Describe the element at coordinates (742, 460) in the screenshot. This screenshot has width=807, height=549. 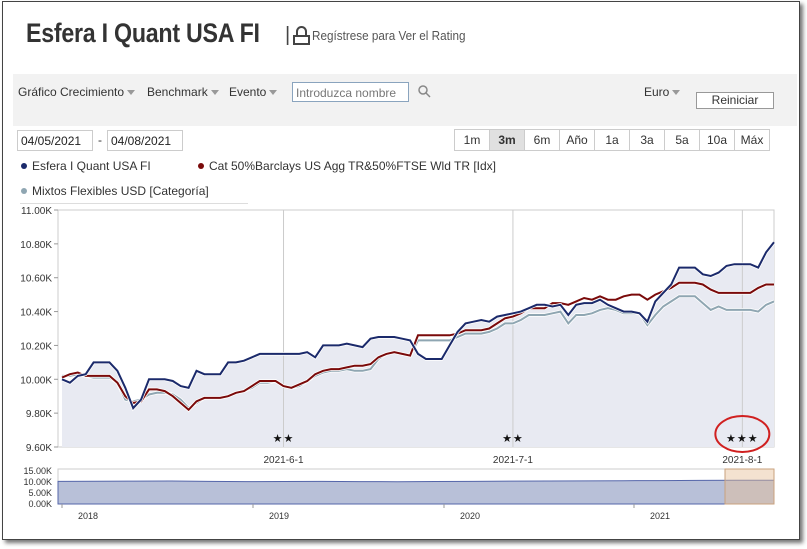
I see `x-tick-label: 2021-8-1` at that location.